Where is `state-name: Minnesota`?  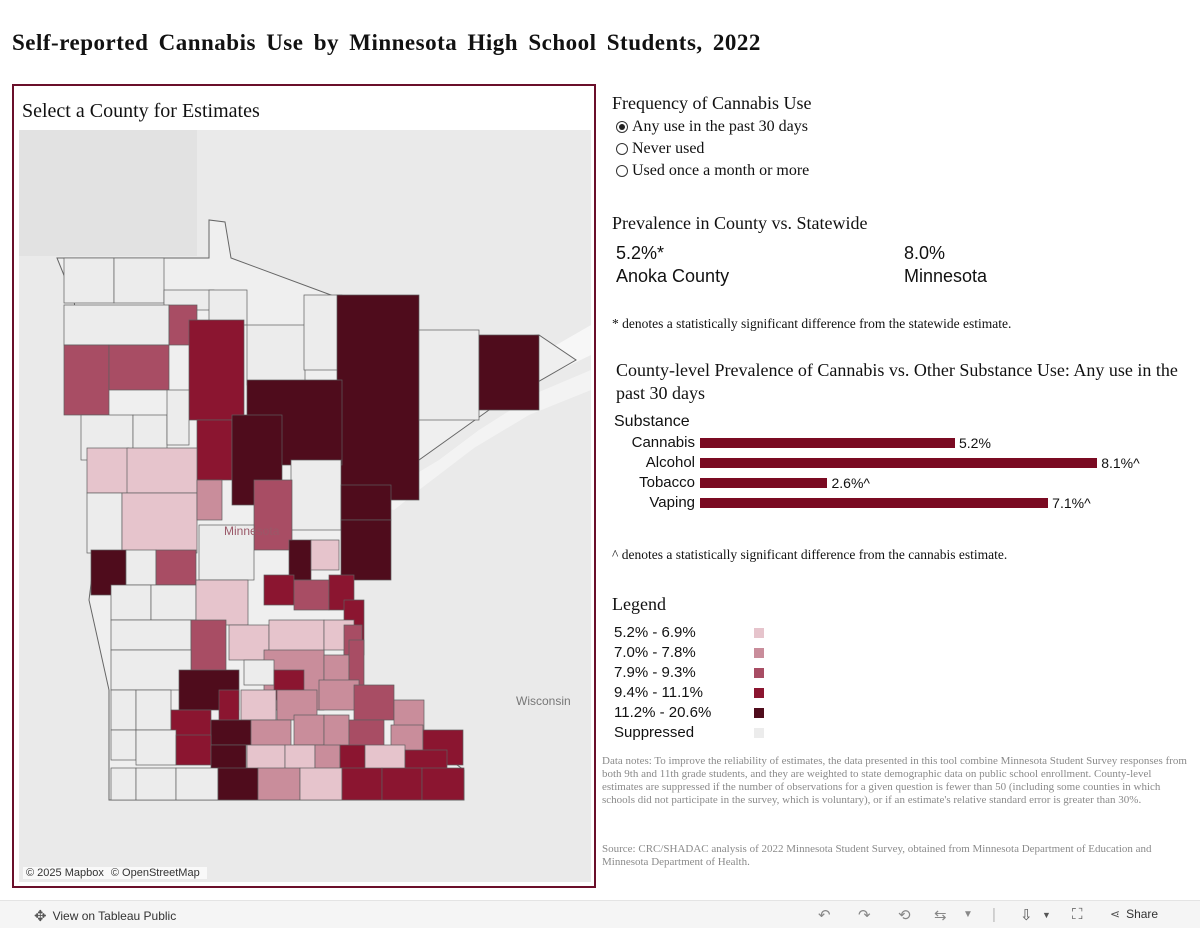
state-name: Minnesota is located at coordinates (946, 276).